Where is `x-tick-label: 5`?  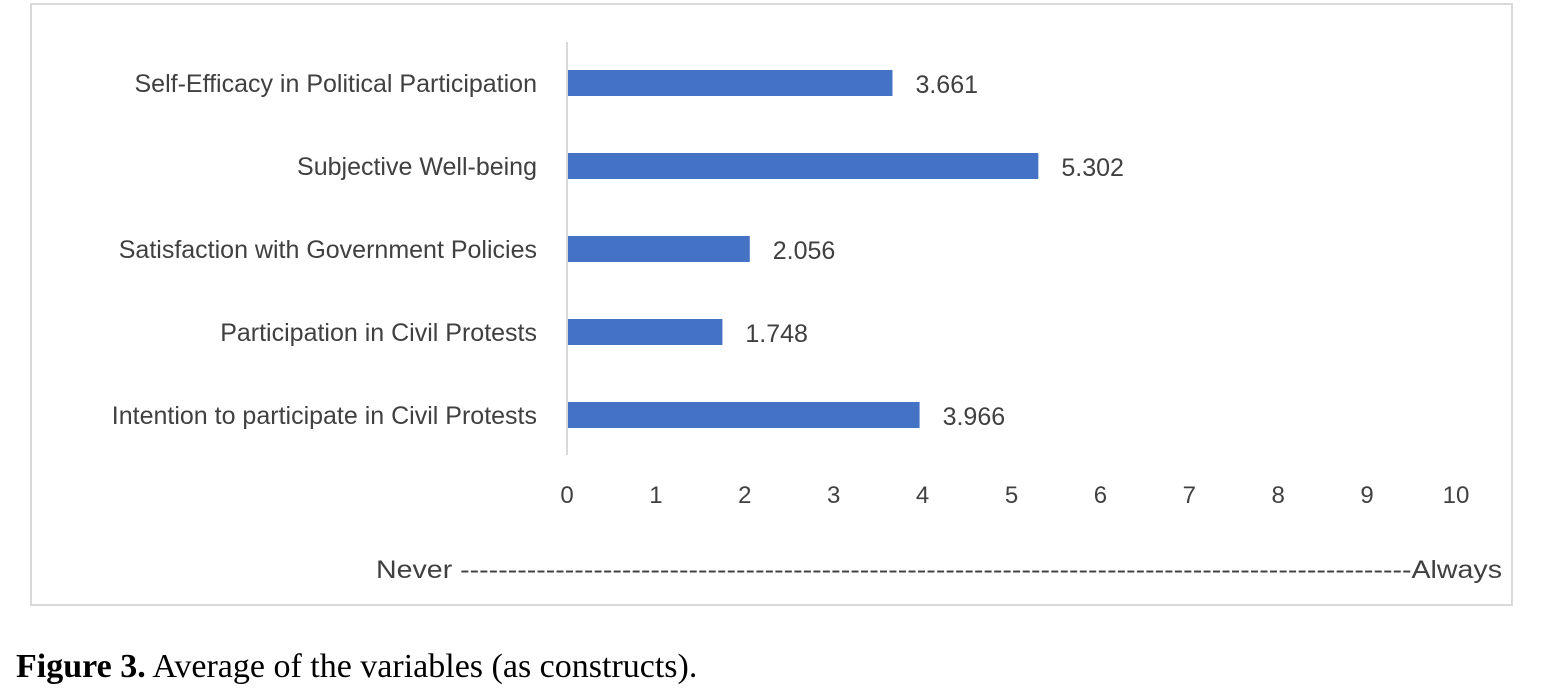
x-tick-label: 5 is located at coordinates (1011, 495).